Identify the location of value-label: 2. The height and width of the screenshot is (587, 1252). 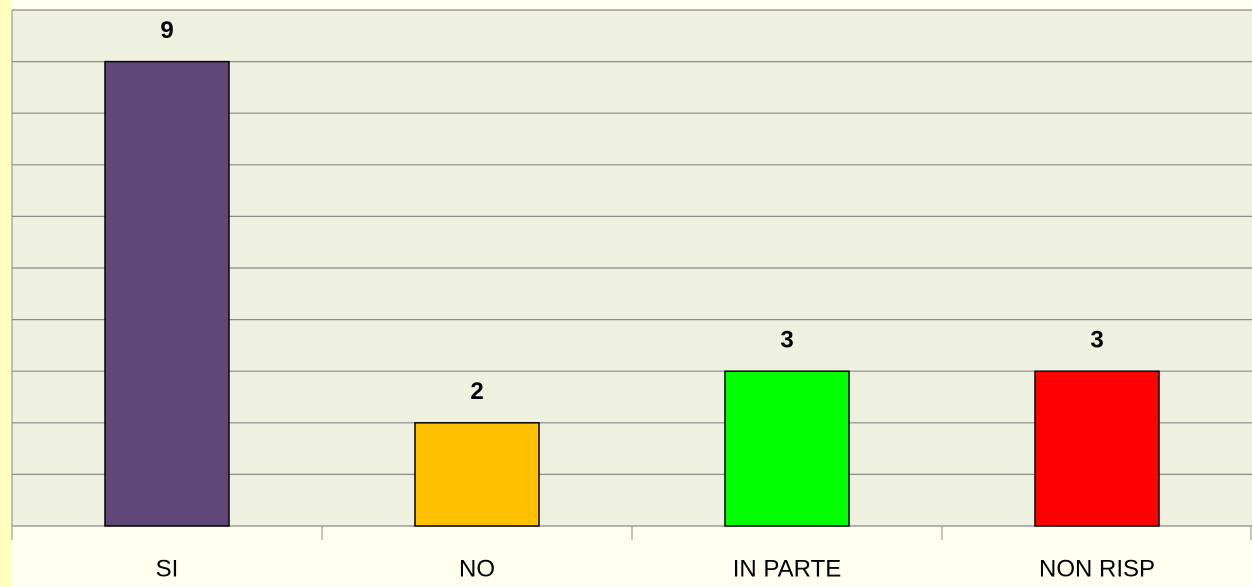
(476, 391).